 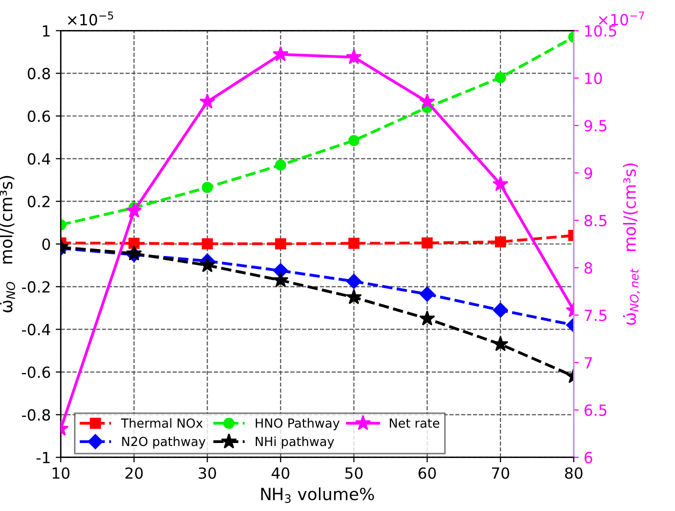 What do you see at coordinates (61, 473) in the screenshot?
I see `x-tick-label: 10` at bounding box center [61, 473].